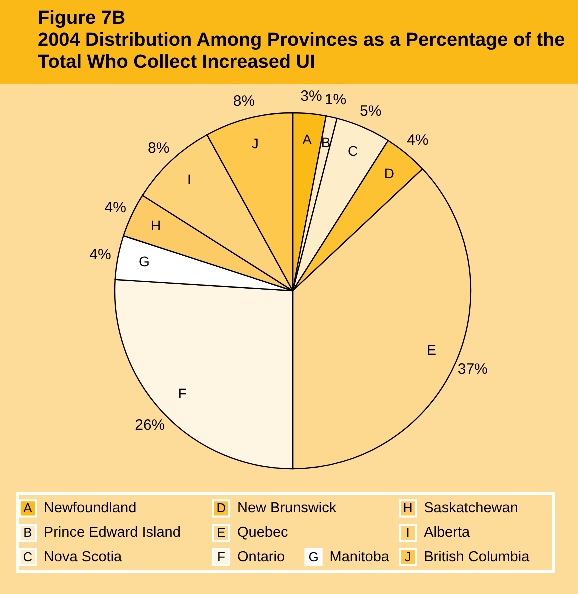 This screenshot has height=594, width=578. What do you see at coordinates (84, 557) in the screenshot?
I see `legend-label: Nova Scotia` at bounding box center [84, 557].